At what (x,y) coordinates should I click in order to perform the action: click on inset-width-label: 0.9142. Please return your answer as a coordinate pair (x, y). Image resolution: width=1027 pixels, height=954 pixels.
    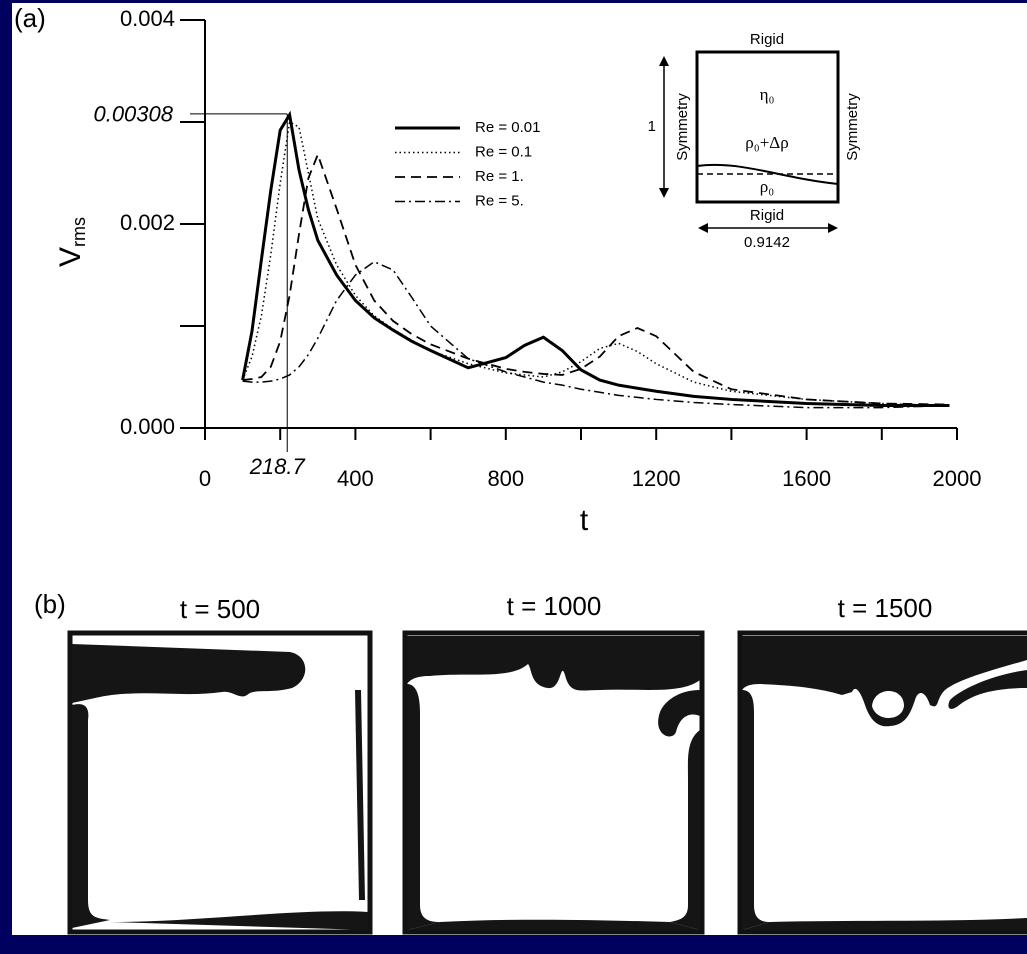
    Looking at the image, I should click on (767, 242).